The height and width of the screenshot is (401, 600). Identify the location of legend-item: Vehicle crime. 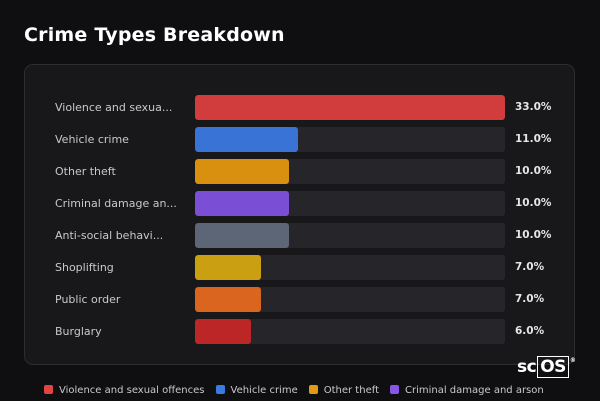
(256, 390).